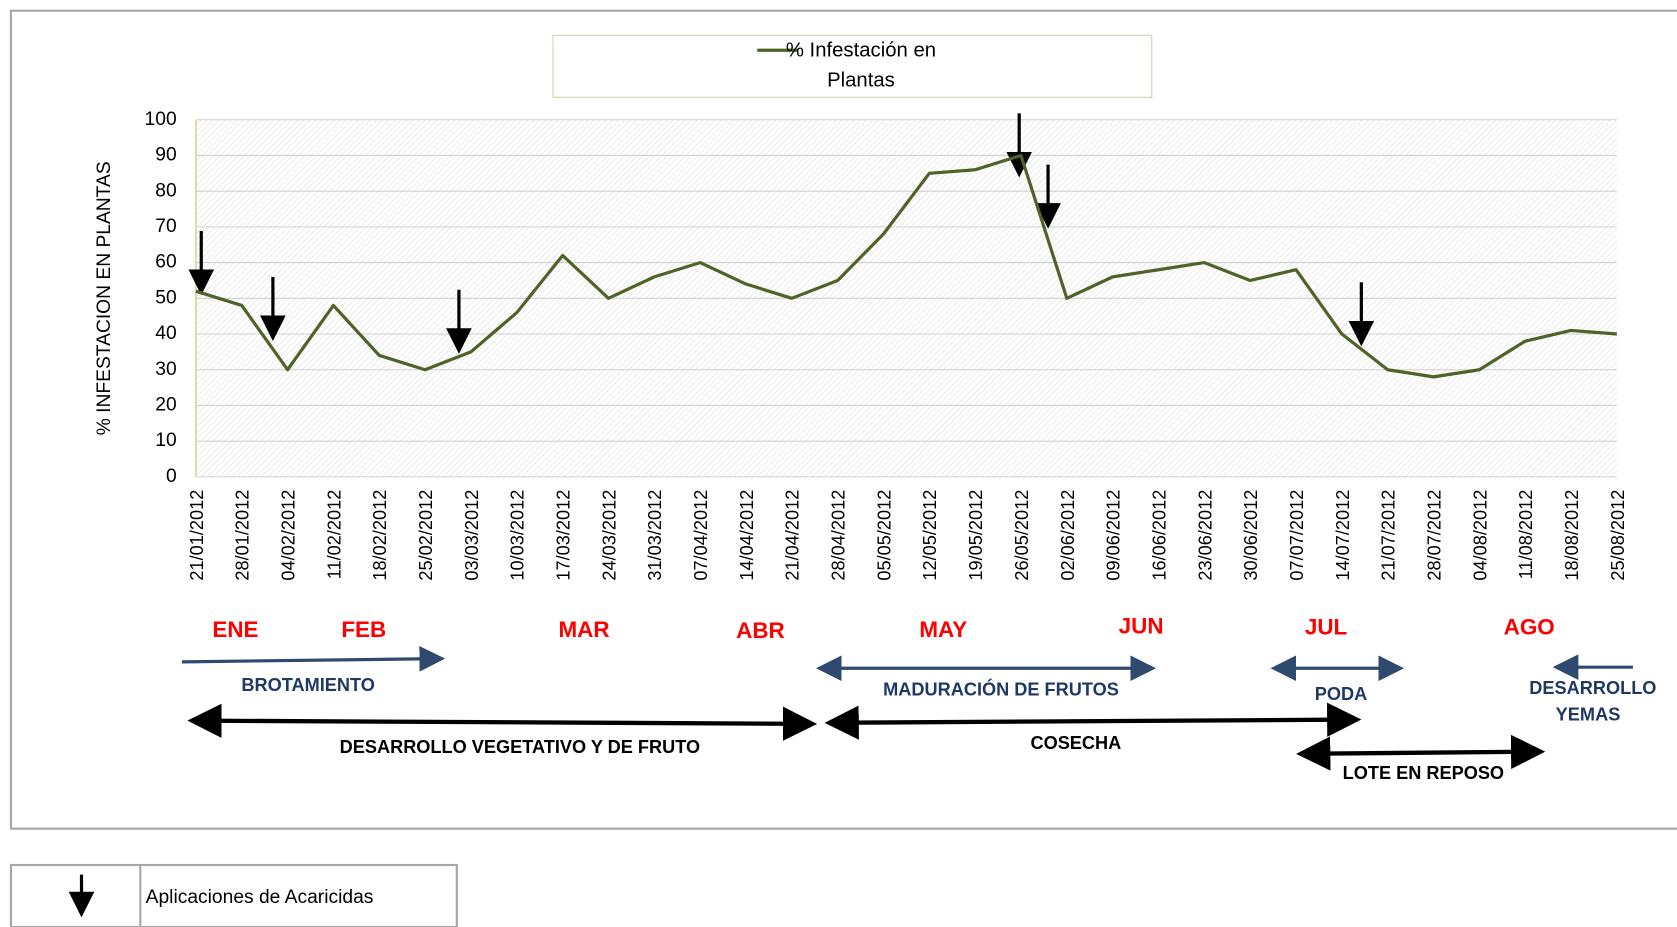 This screenshot has height=927, width=1677. Describe the element at coordinates (472, 535) in the screenshot. I see `x-tick-label: 03/03/2012` at that location.